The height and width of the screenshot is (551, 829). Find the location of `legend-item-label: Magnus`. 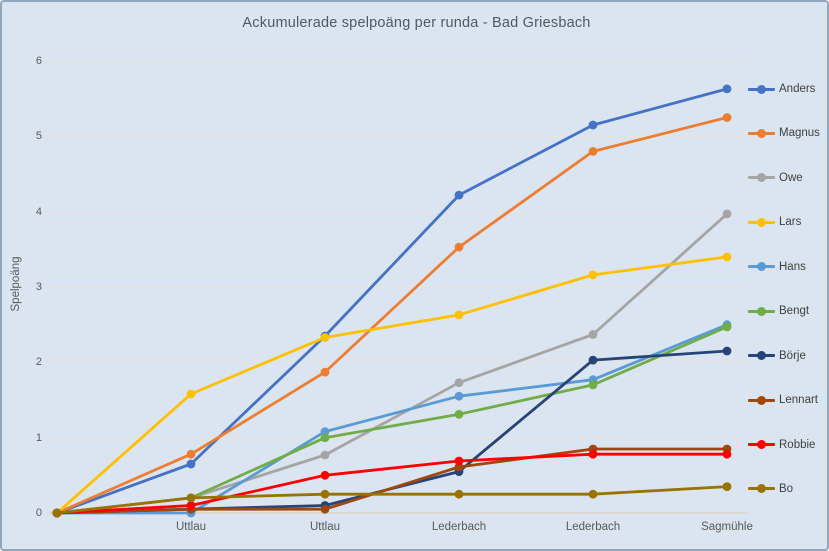

legend-item-label: Magnus is located at coordinates (799, 133).